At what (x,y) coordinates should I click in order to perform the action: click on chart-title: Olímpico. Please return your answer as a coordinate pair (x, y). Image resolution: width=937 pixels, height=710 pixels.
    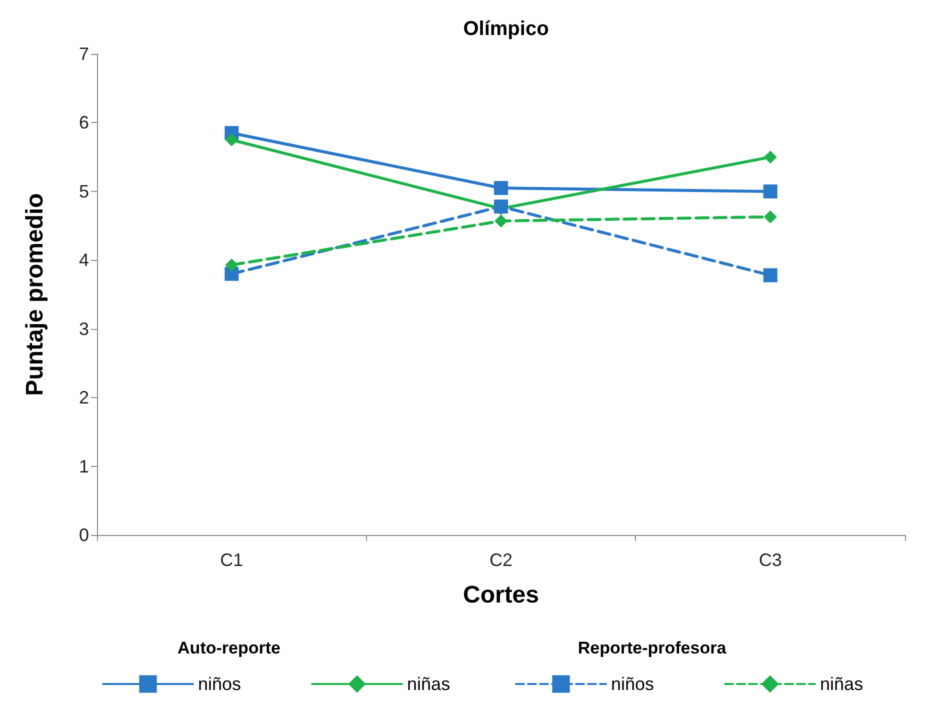
    Looking at the image, I should click on (506, 29).